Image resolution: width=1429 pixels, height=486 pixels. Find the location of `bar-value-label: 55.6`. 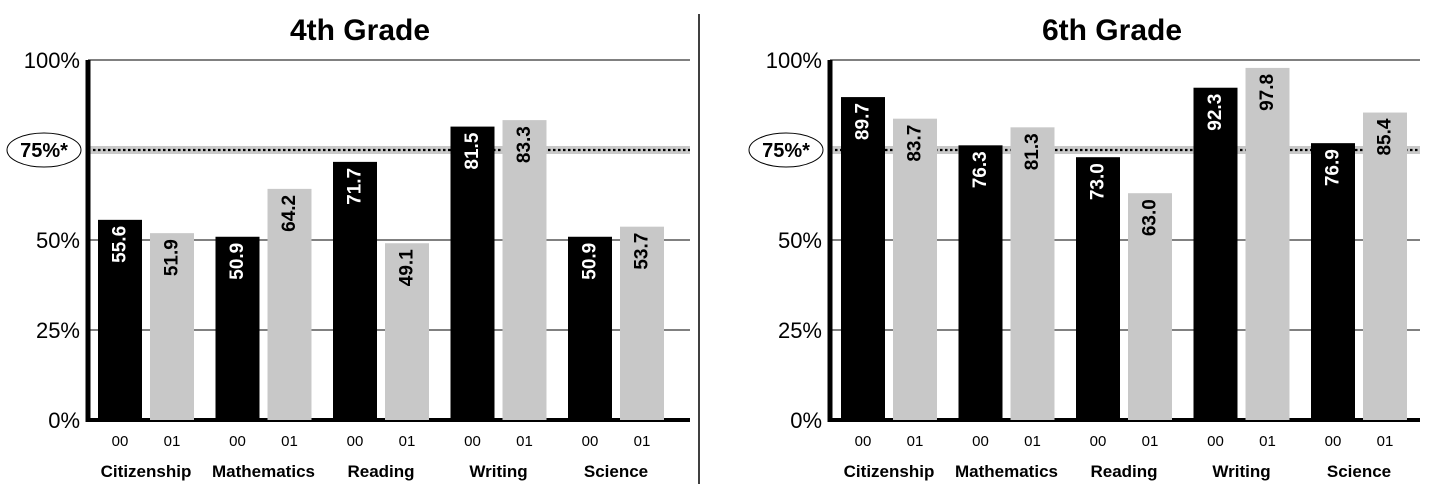

bar-value-label: 55.6 is located at coordinates (120, 244).